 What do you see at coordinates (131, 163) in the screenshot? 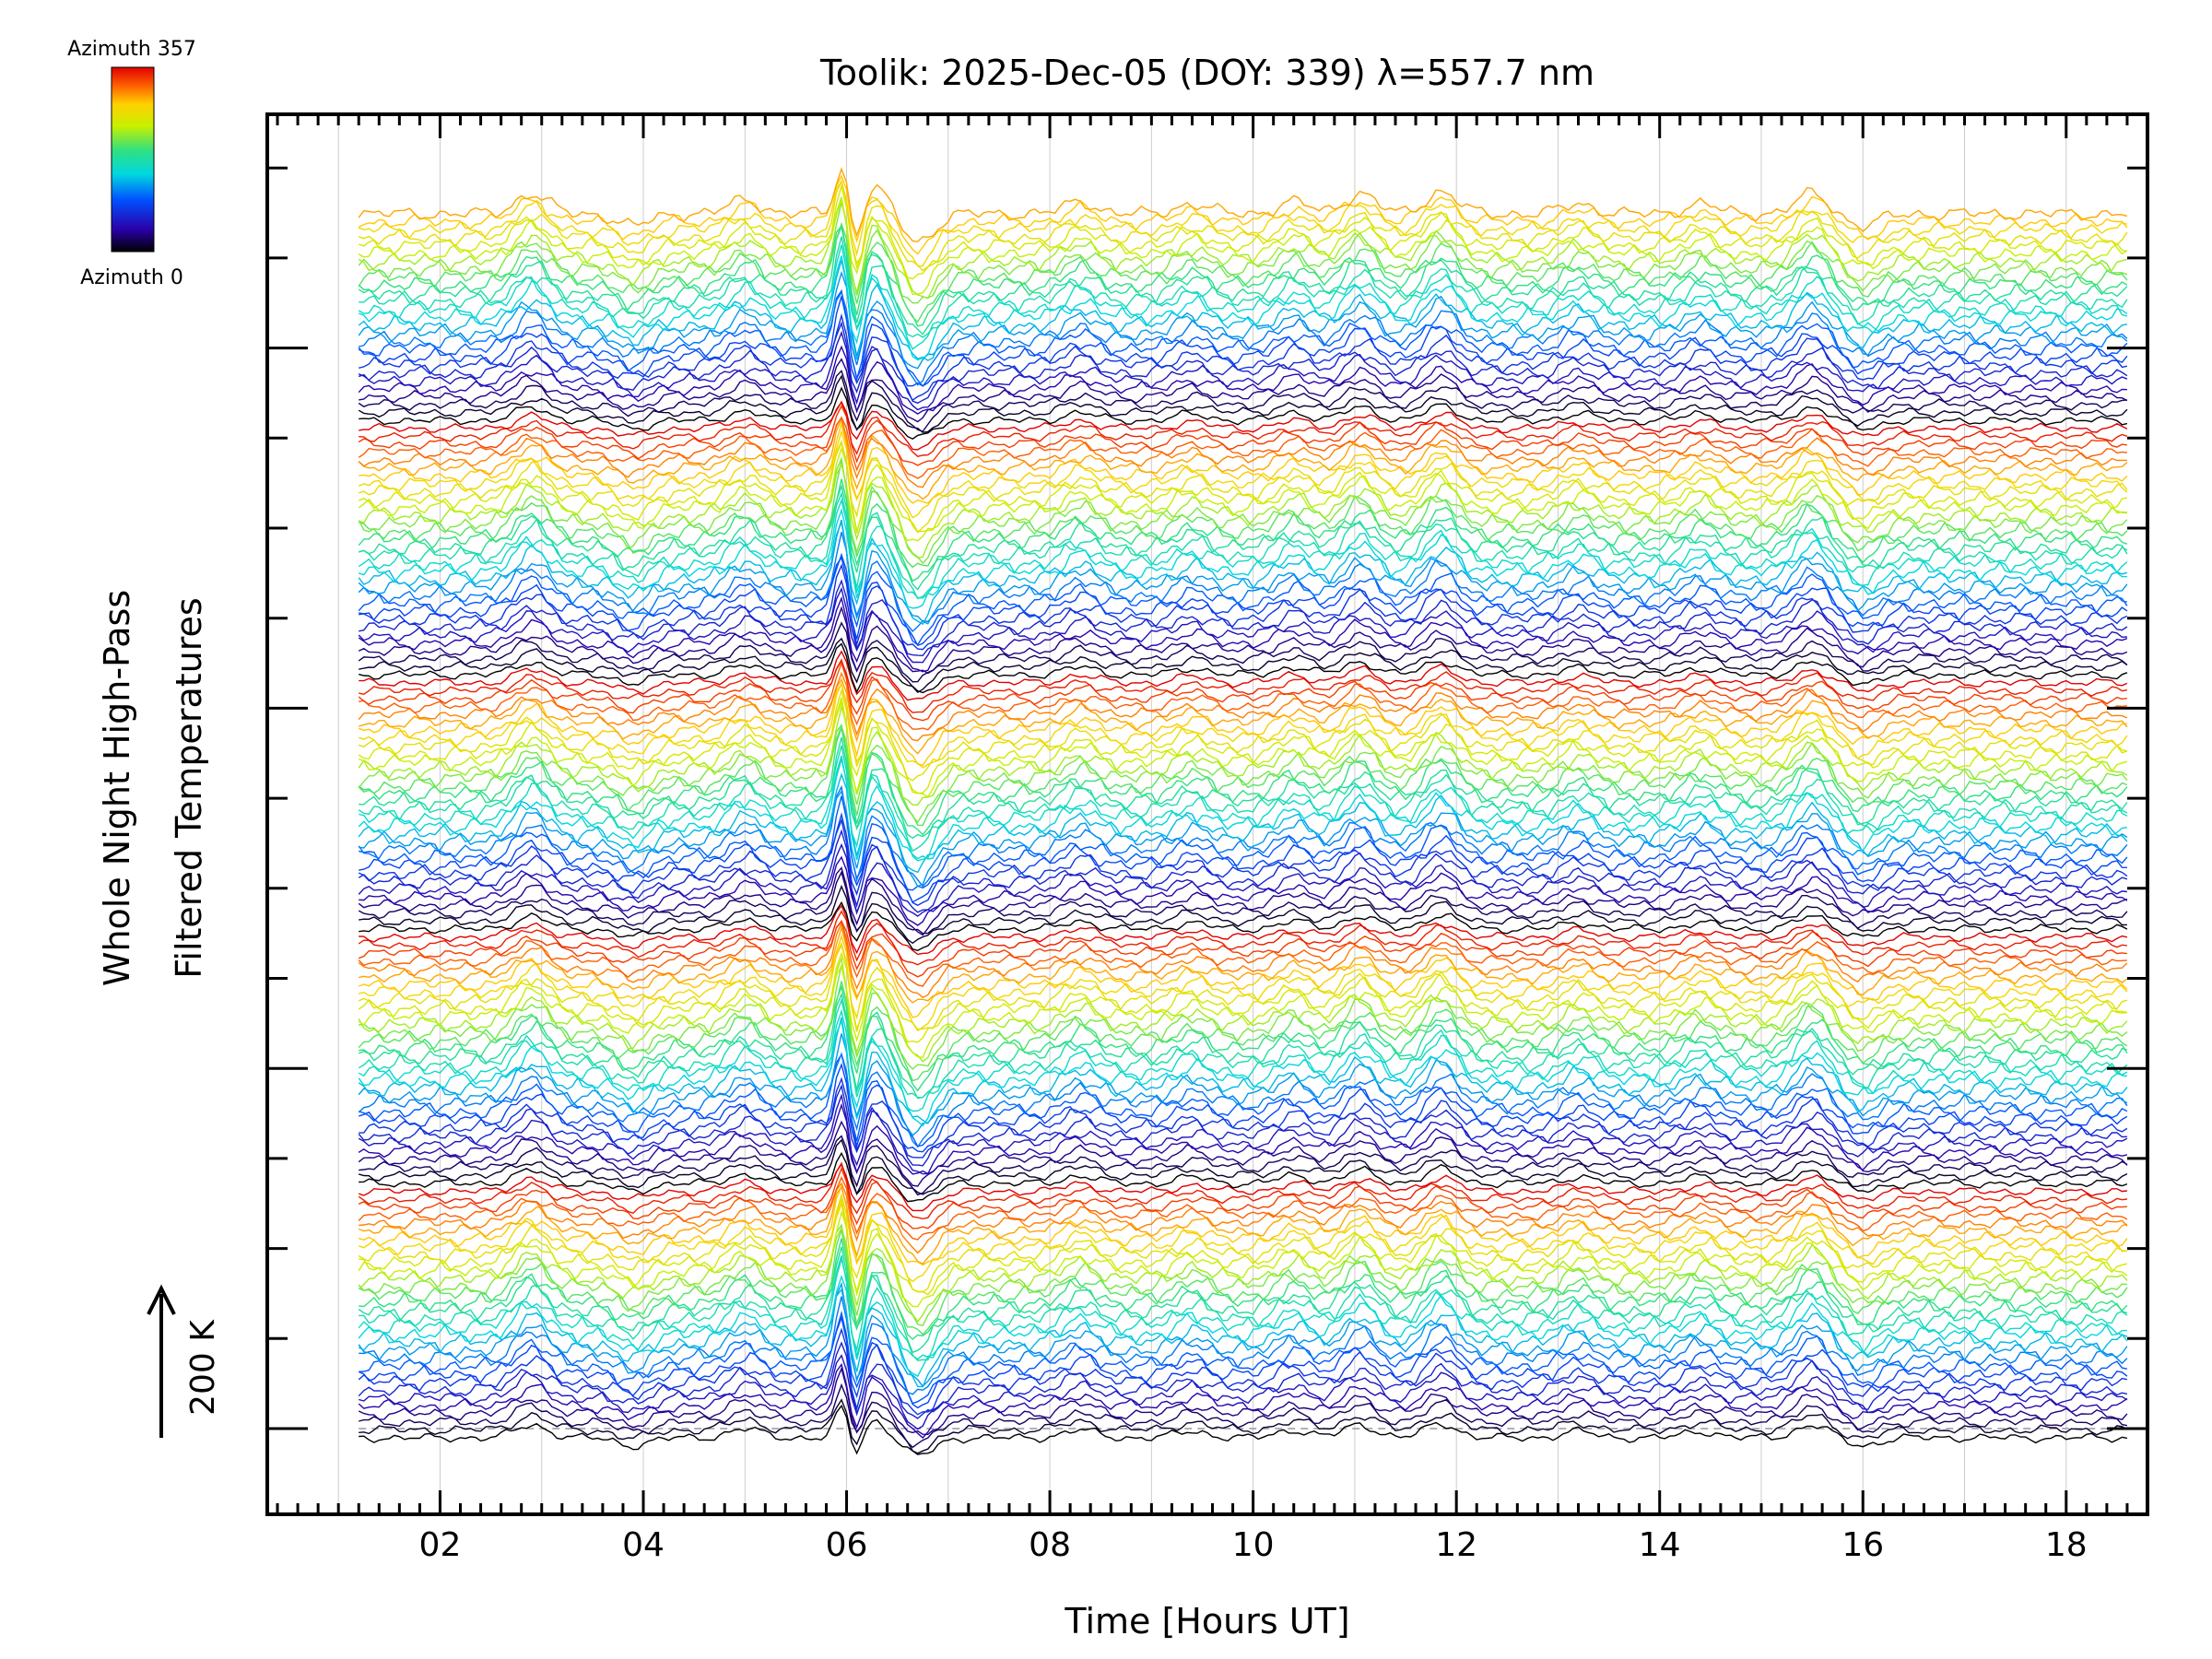
I see `colorbar: Azimuth 357 Azimuth 0` at bounding box center [131, 163].